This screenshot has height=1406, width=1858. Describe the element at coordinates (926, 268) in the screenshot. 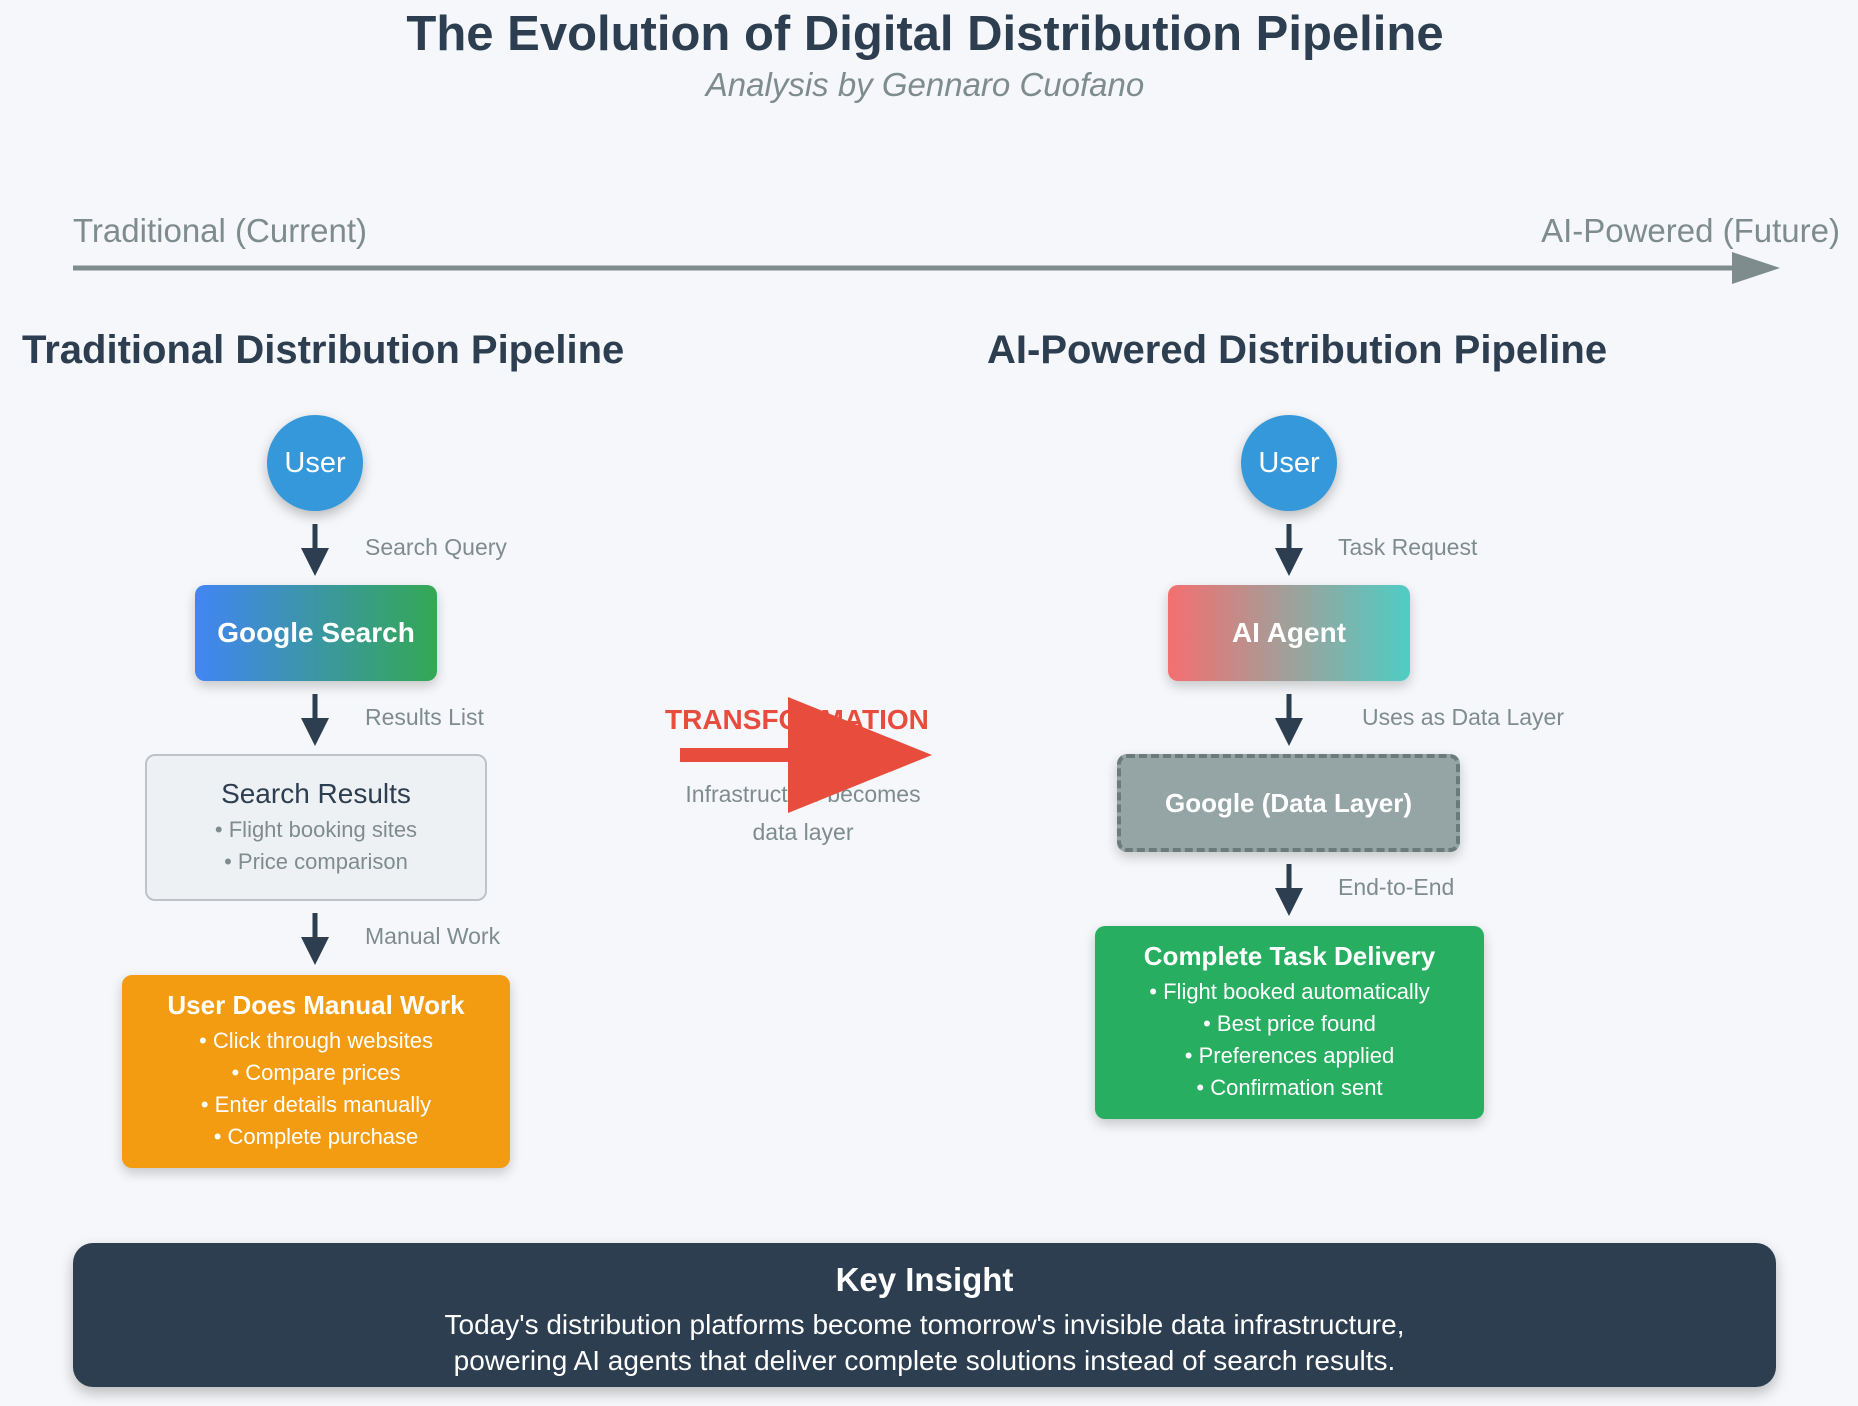

I see `timeline-arrow` at that location.